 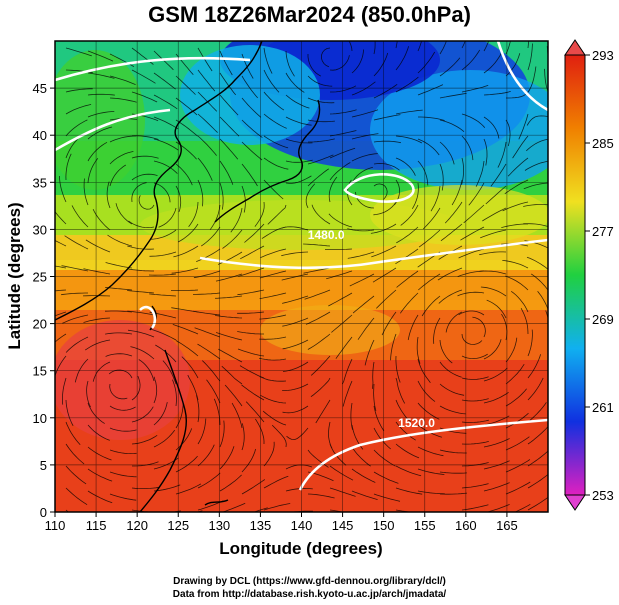 I want to click on y-tick-label: 35, so click(x=40, y=182).